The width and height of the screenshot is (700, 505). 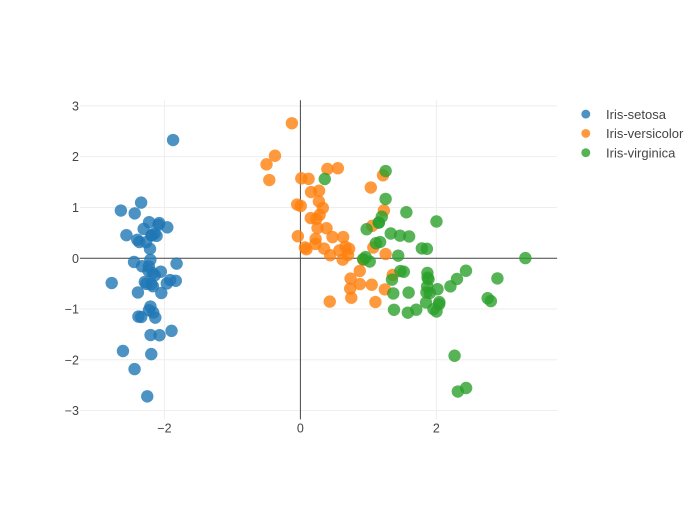 I want to click on svg-text: −3, so click(x=72, y=411).